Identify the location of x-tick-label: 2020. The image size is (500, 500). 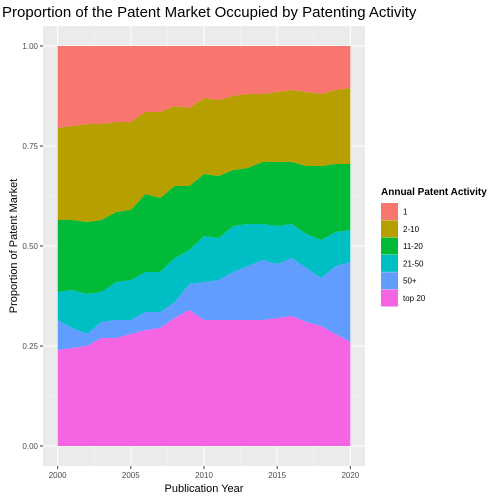
(350, 475).